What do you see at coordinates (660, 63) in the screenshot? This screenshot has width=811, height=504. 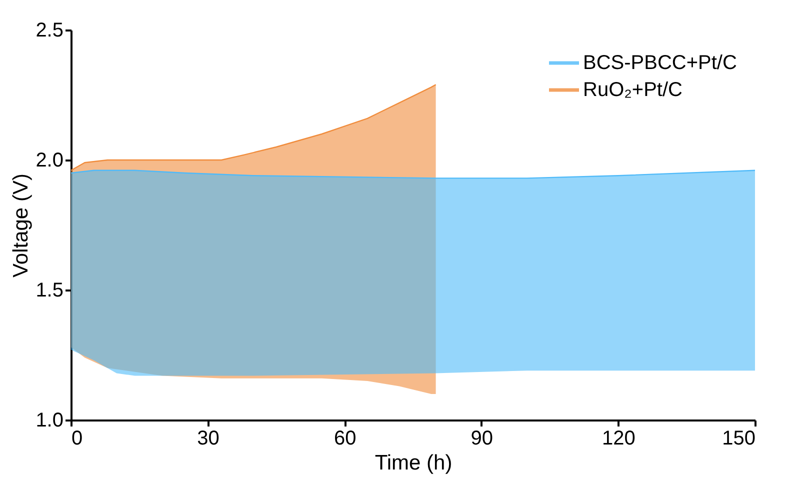 I see `legend-label: BCS-PBCC+Pt/C` at bounding box center [660, 63].